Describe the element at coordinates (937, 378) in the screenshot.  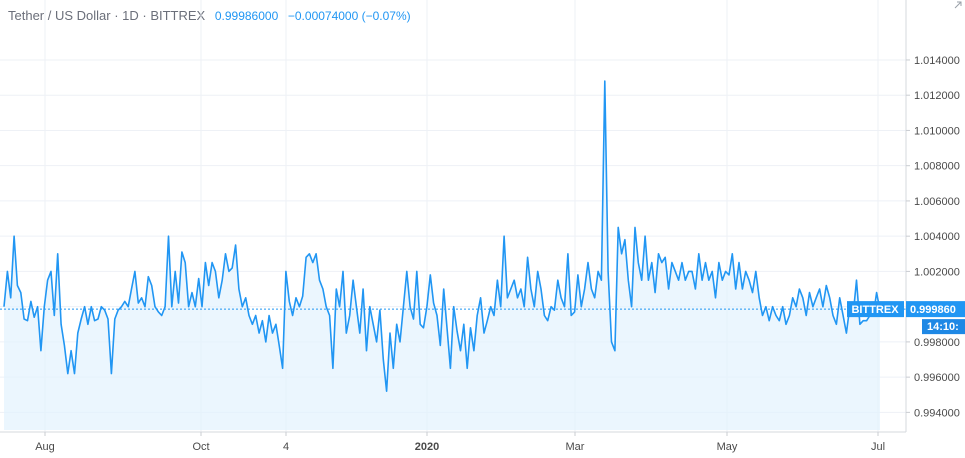
I see `y-tick-label: 0.996000` at that location.